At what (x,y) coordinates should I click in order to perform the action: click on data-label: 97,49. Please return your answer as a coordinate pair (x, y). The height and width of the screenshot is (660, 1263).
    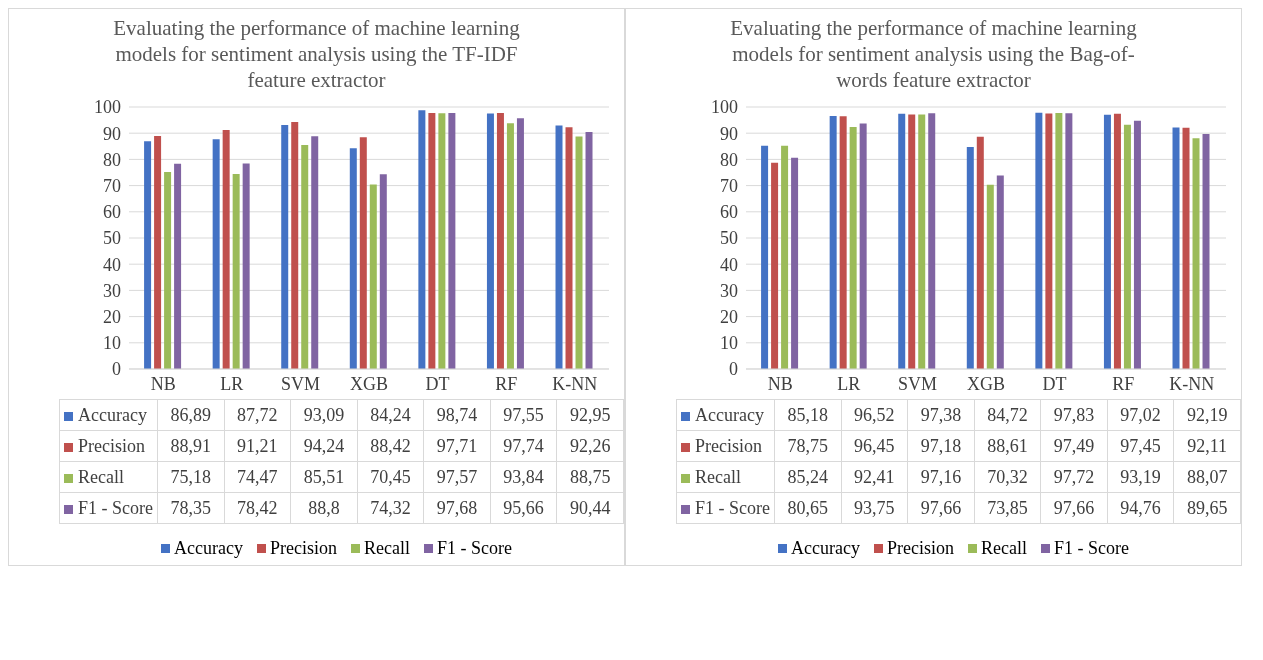
    Looking at the image, I should click on (1074, 446).